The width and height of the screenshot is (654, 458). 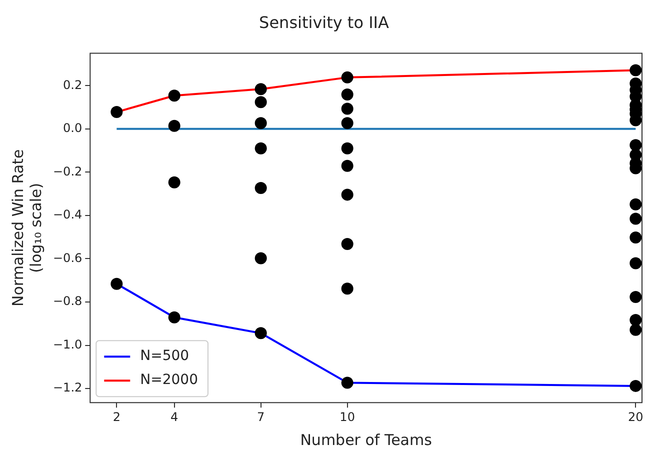 What do you see at coordinates (366, 439) in the screenshot?
I see `x-axis-title: Number of Teams` at bounding box center [366, 439].